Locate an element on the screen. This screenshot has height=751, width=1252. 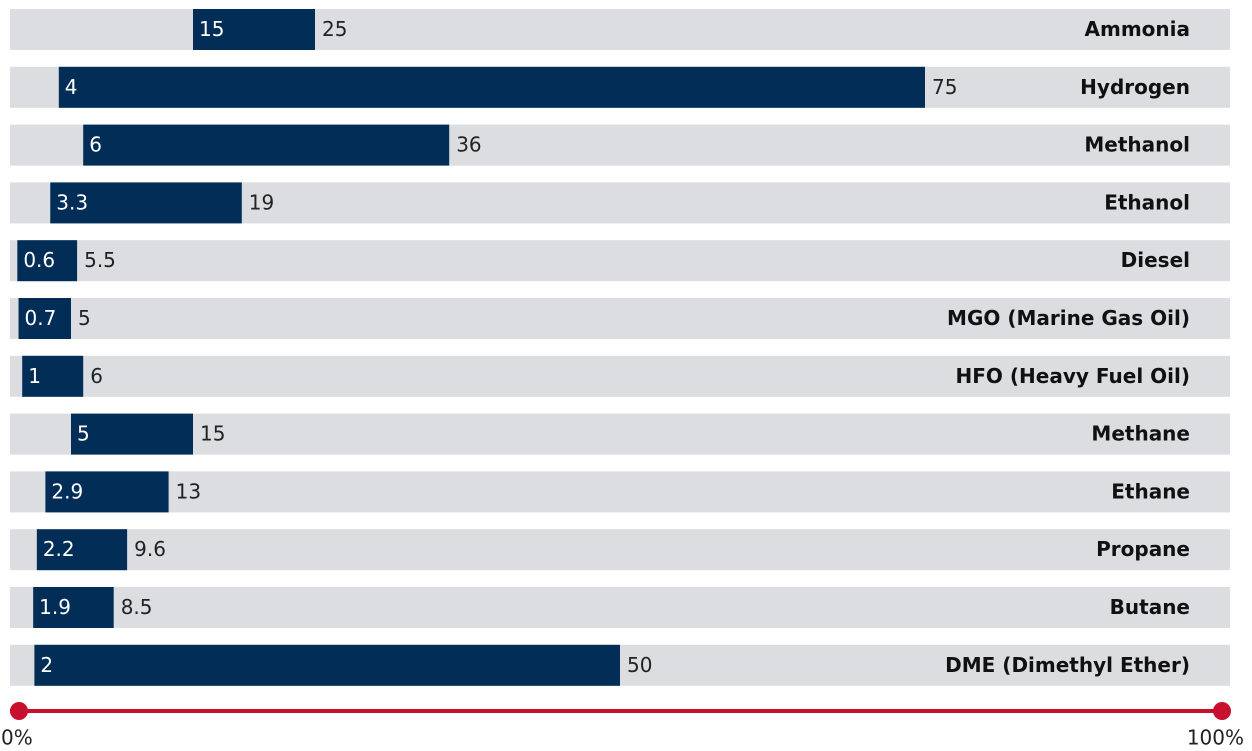
low-label: 2.2 is located at coordinates (59, 549).